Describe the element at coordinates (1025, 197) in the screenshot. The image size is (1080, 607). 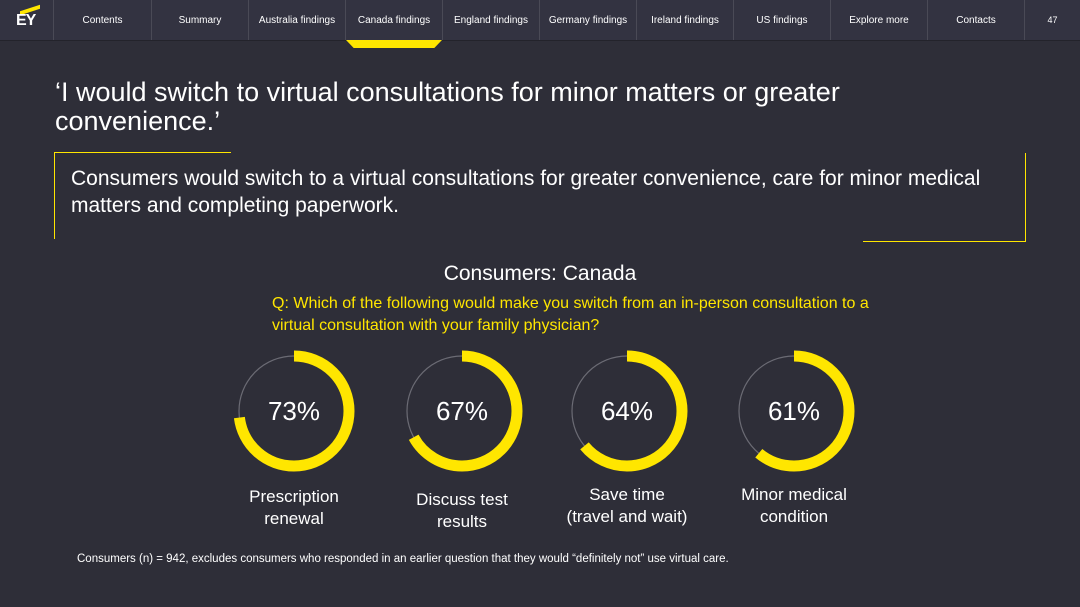
I see `frame-corner-right` at that location.